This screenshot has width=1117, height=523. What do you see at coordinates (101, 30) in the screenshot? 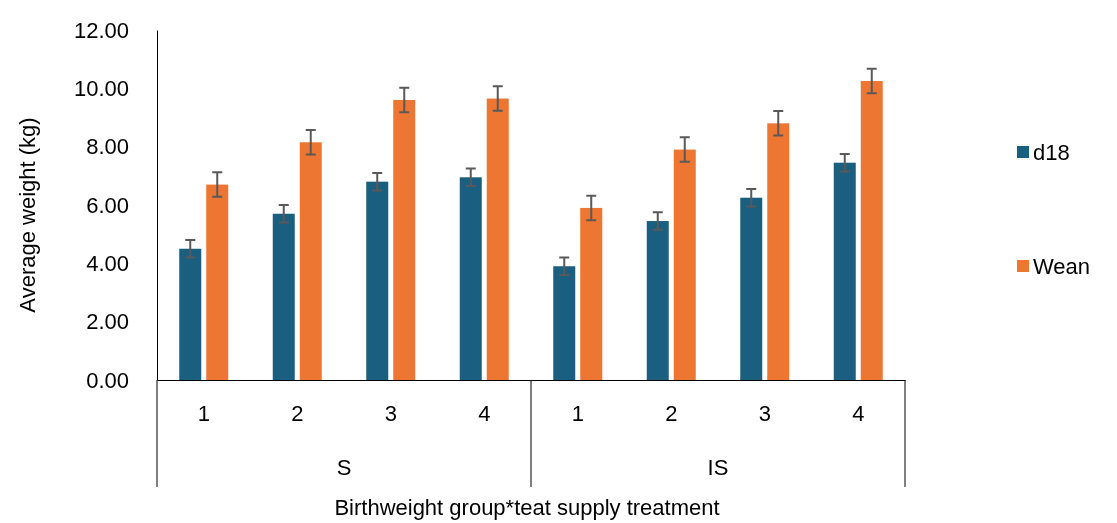
I see `y-tick-label: 12.00` at bounding box center [101, 30].